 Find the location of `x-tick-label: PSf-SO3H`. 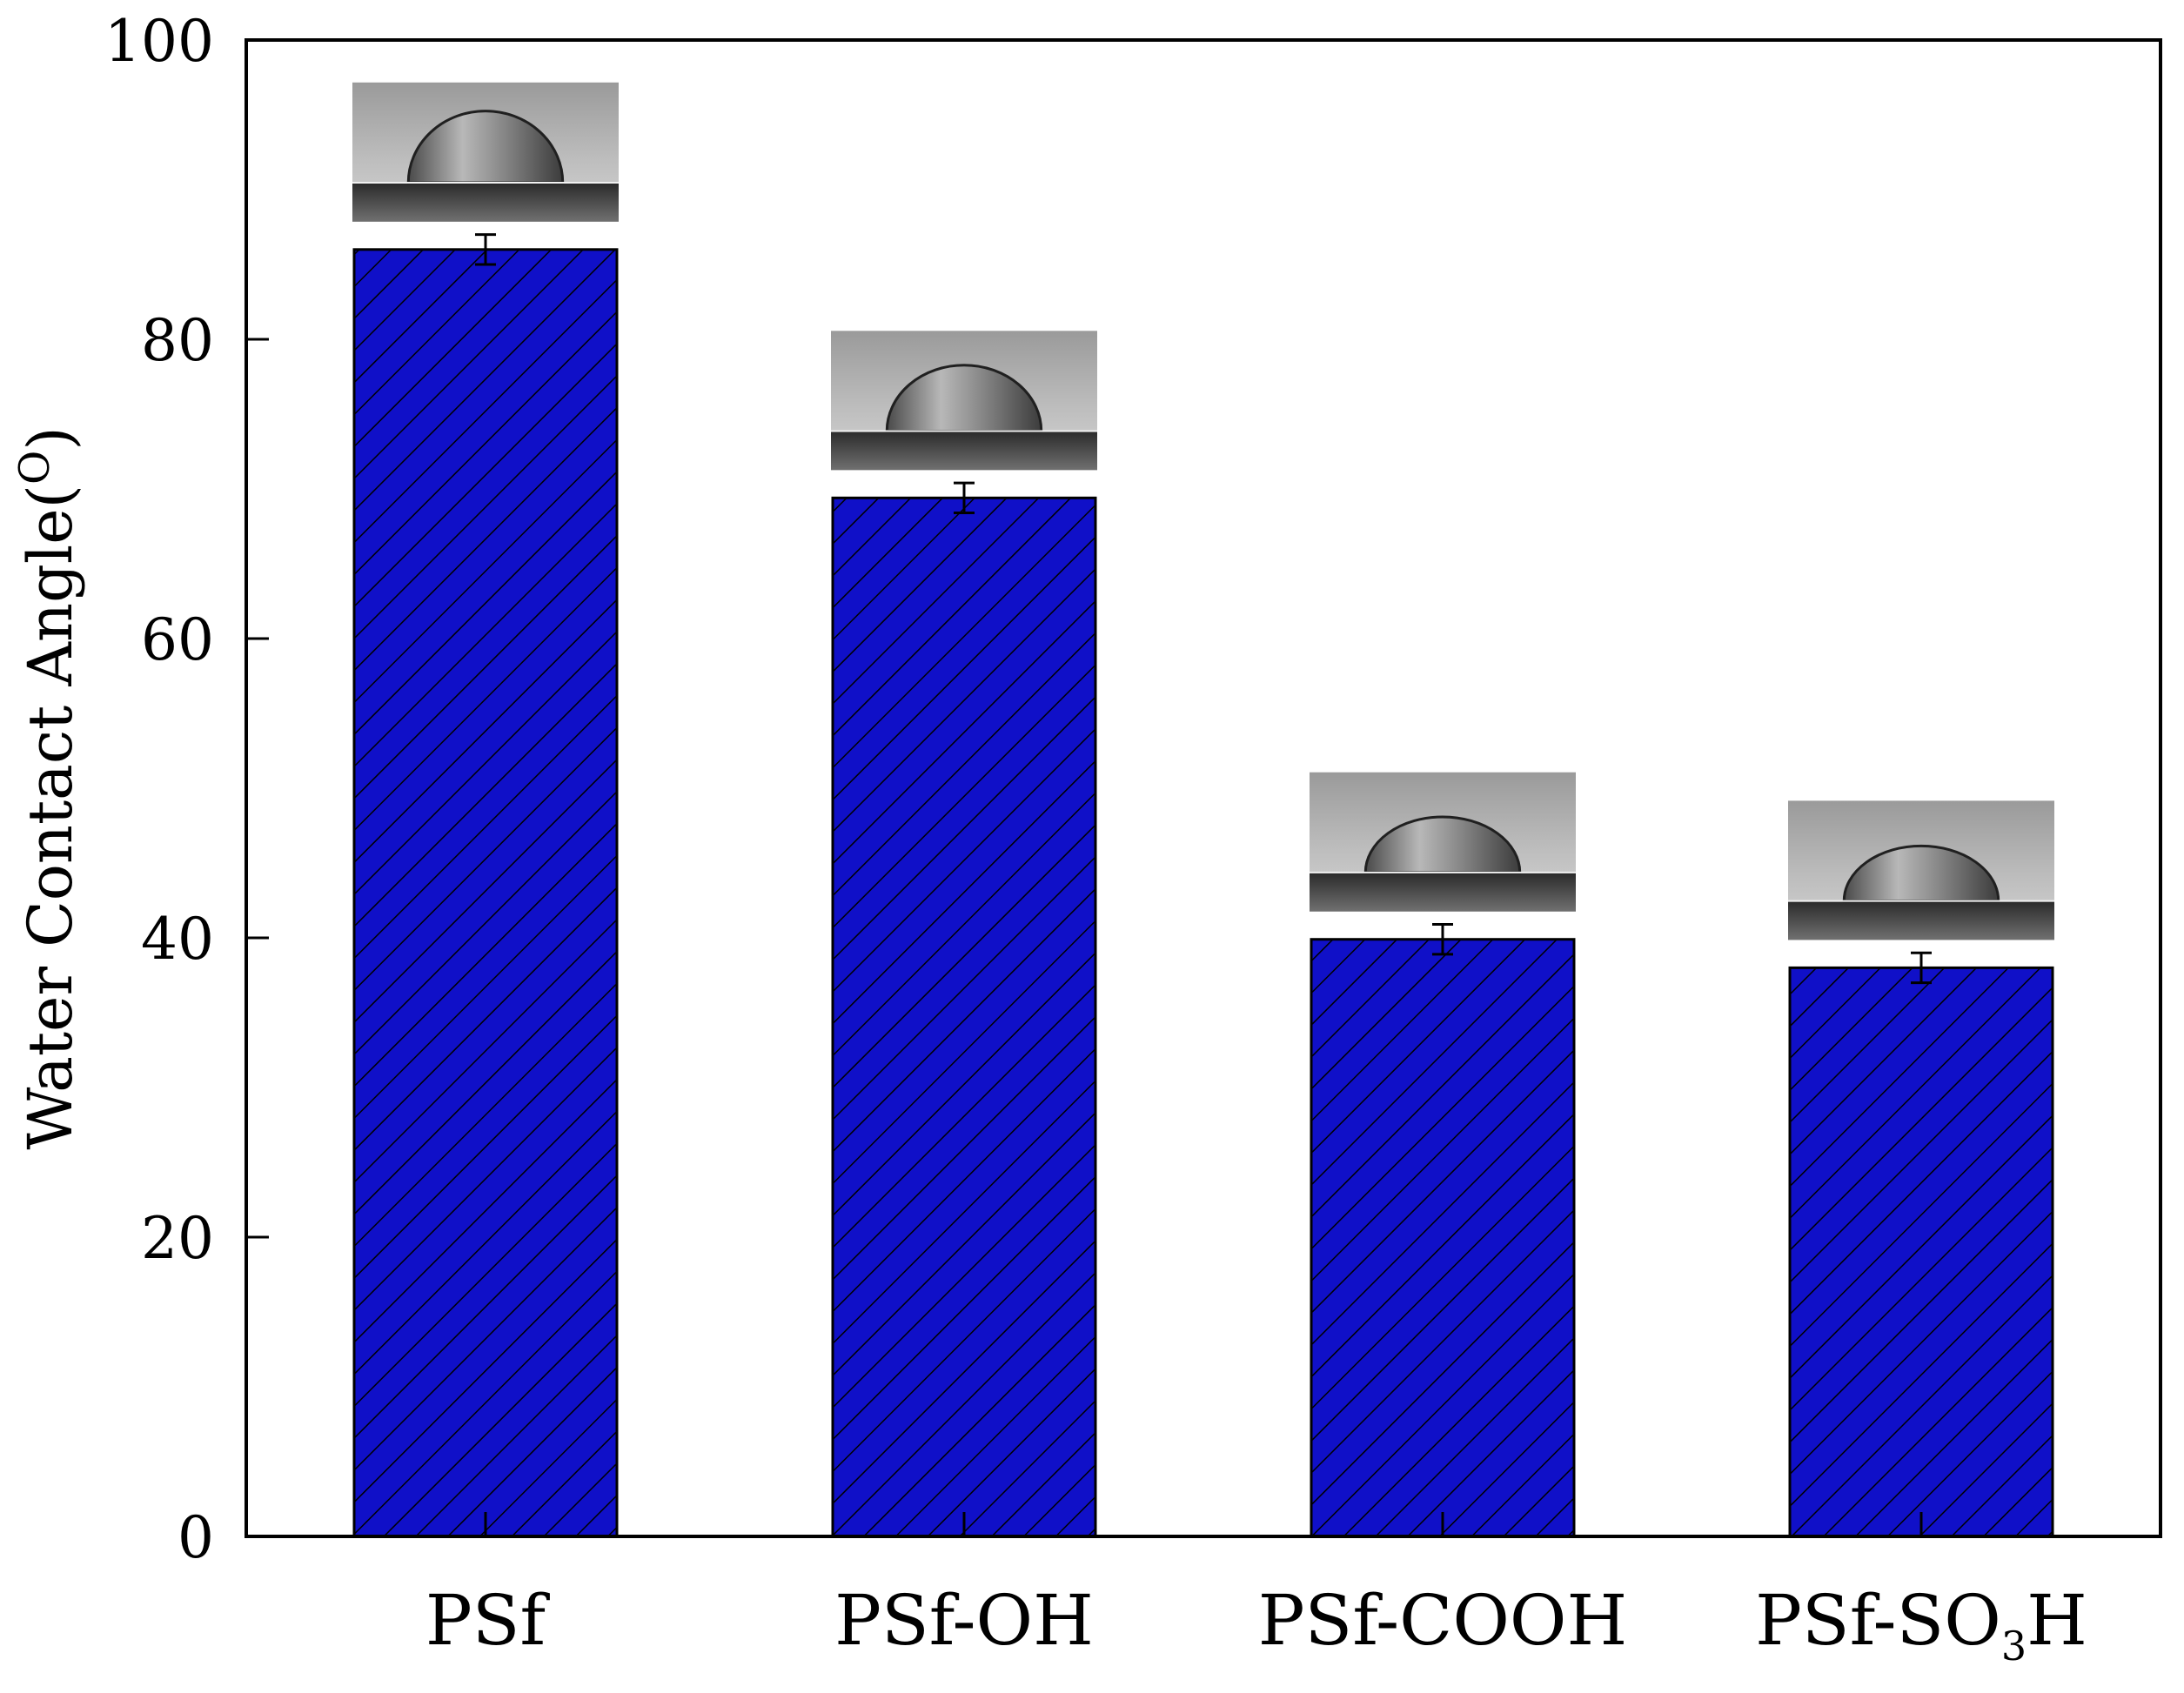

x-tick-label: PSf-SO3H is located at coordinates (1921, 1625).